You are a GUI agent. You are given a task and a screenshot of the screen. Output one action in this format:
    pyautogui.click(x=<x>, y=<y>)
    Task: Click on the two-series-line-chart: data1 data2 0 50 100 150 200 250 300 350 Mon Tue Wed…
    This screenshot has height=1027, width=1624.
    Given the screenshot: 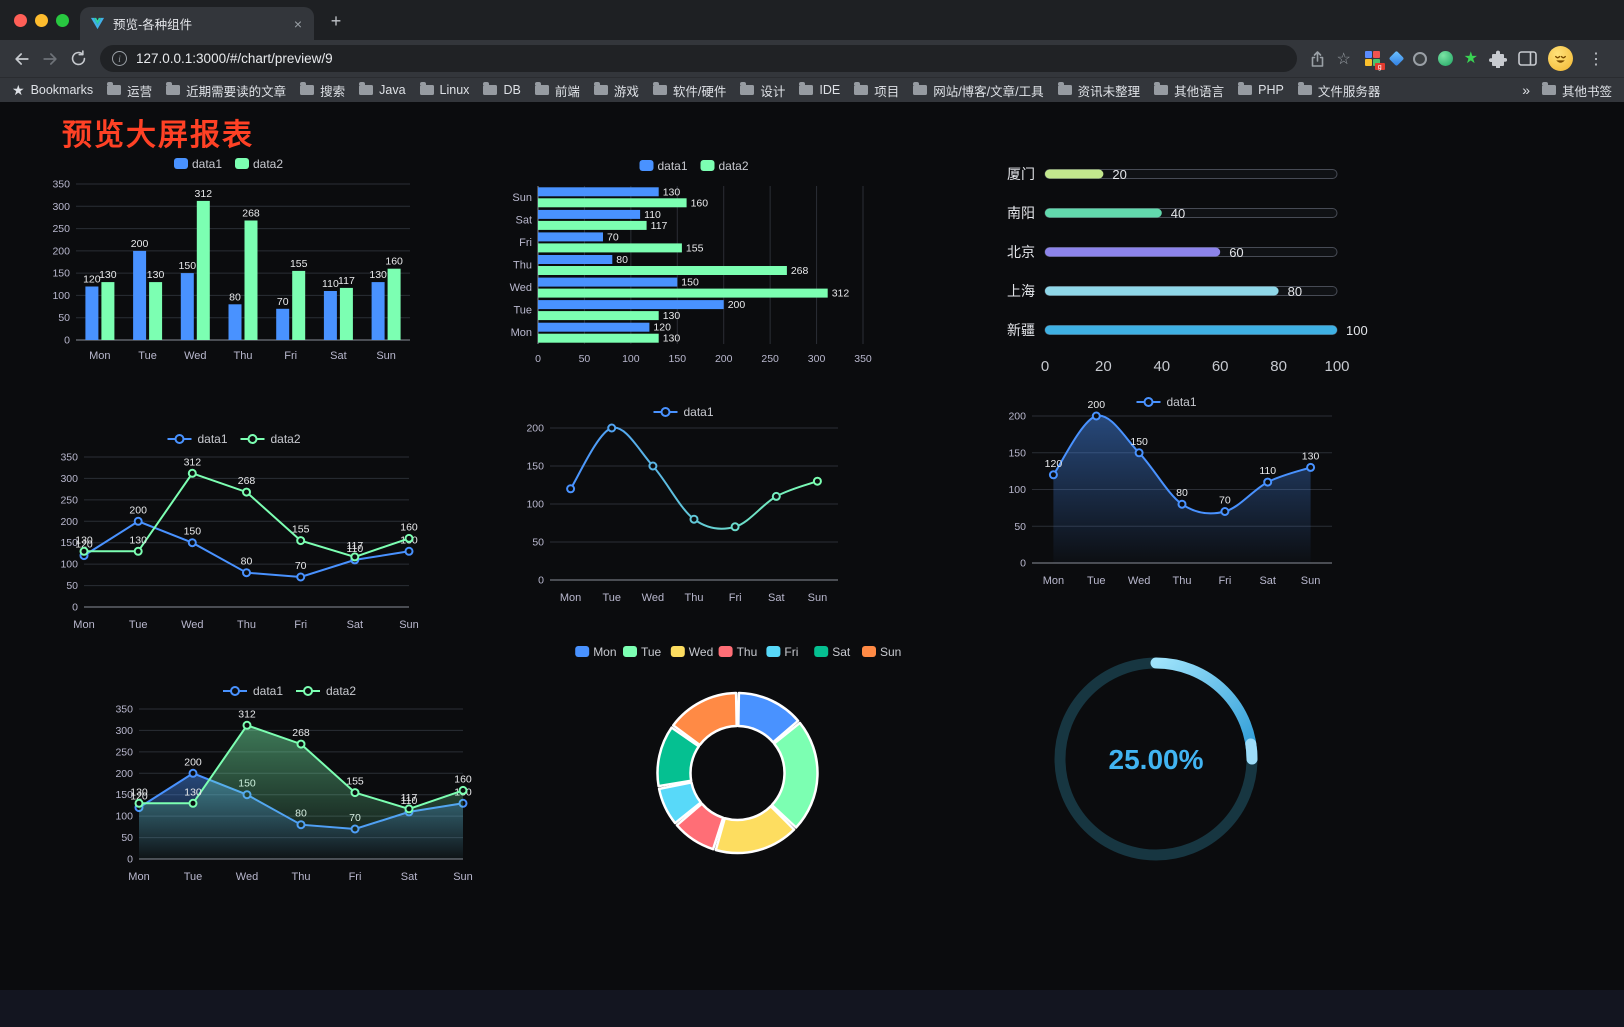 What is the action you would take?
    pyautogui.click(x=235, y=531)
    